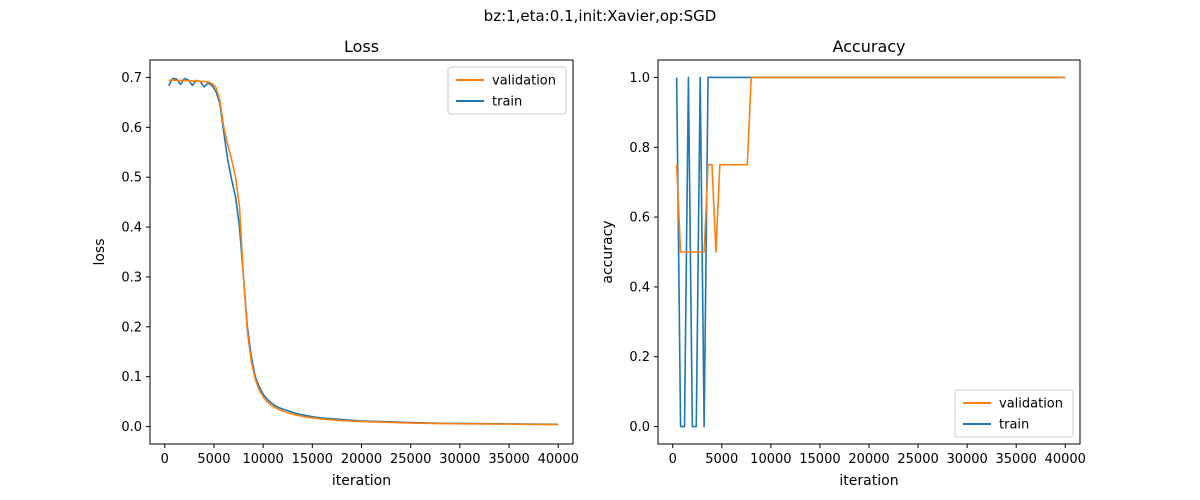 This screenshot has width=1200, height=500. What do you see at coordinates (131, 228) in the screenshot?
I see `loss-ytick-label: 0.4` at bounding box center [131, 228].